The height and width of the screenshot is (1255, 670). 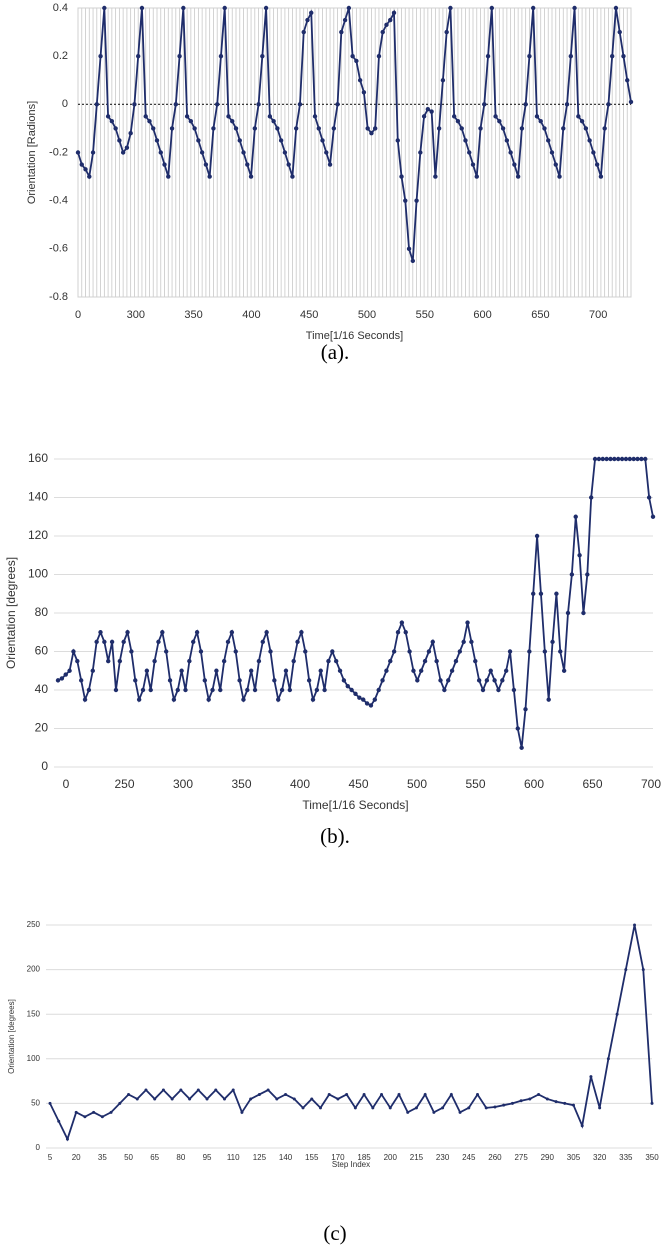 I want to click on y-tick-label: 0, so click(x=38, y=1147).